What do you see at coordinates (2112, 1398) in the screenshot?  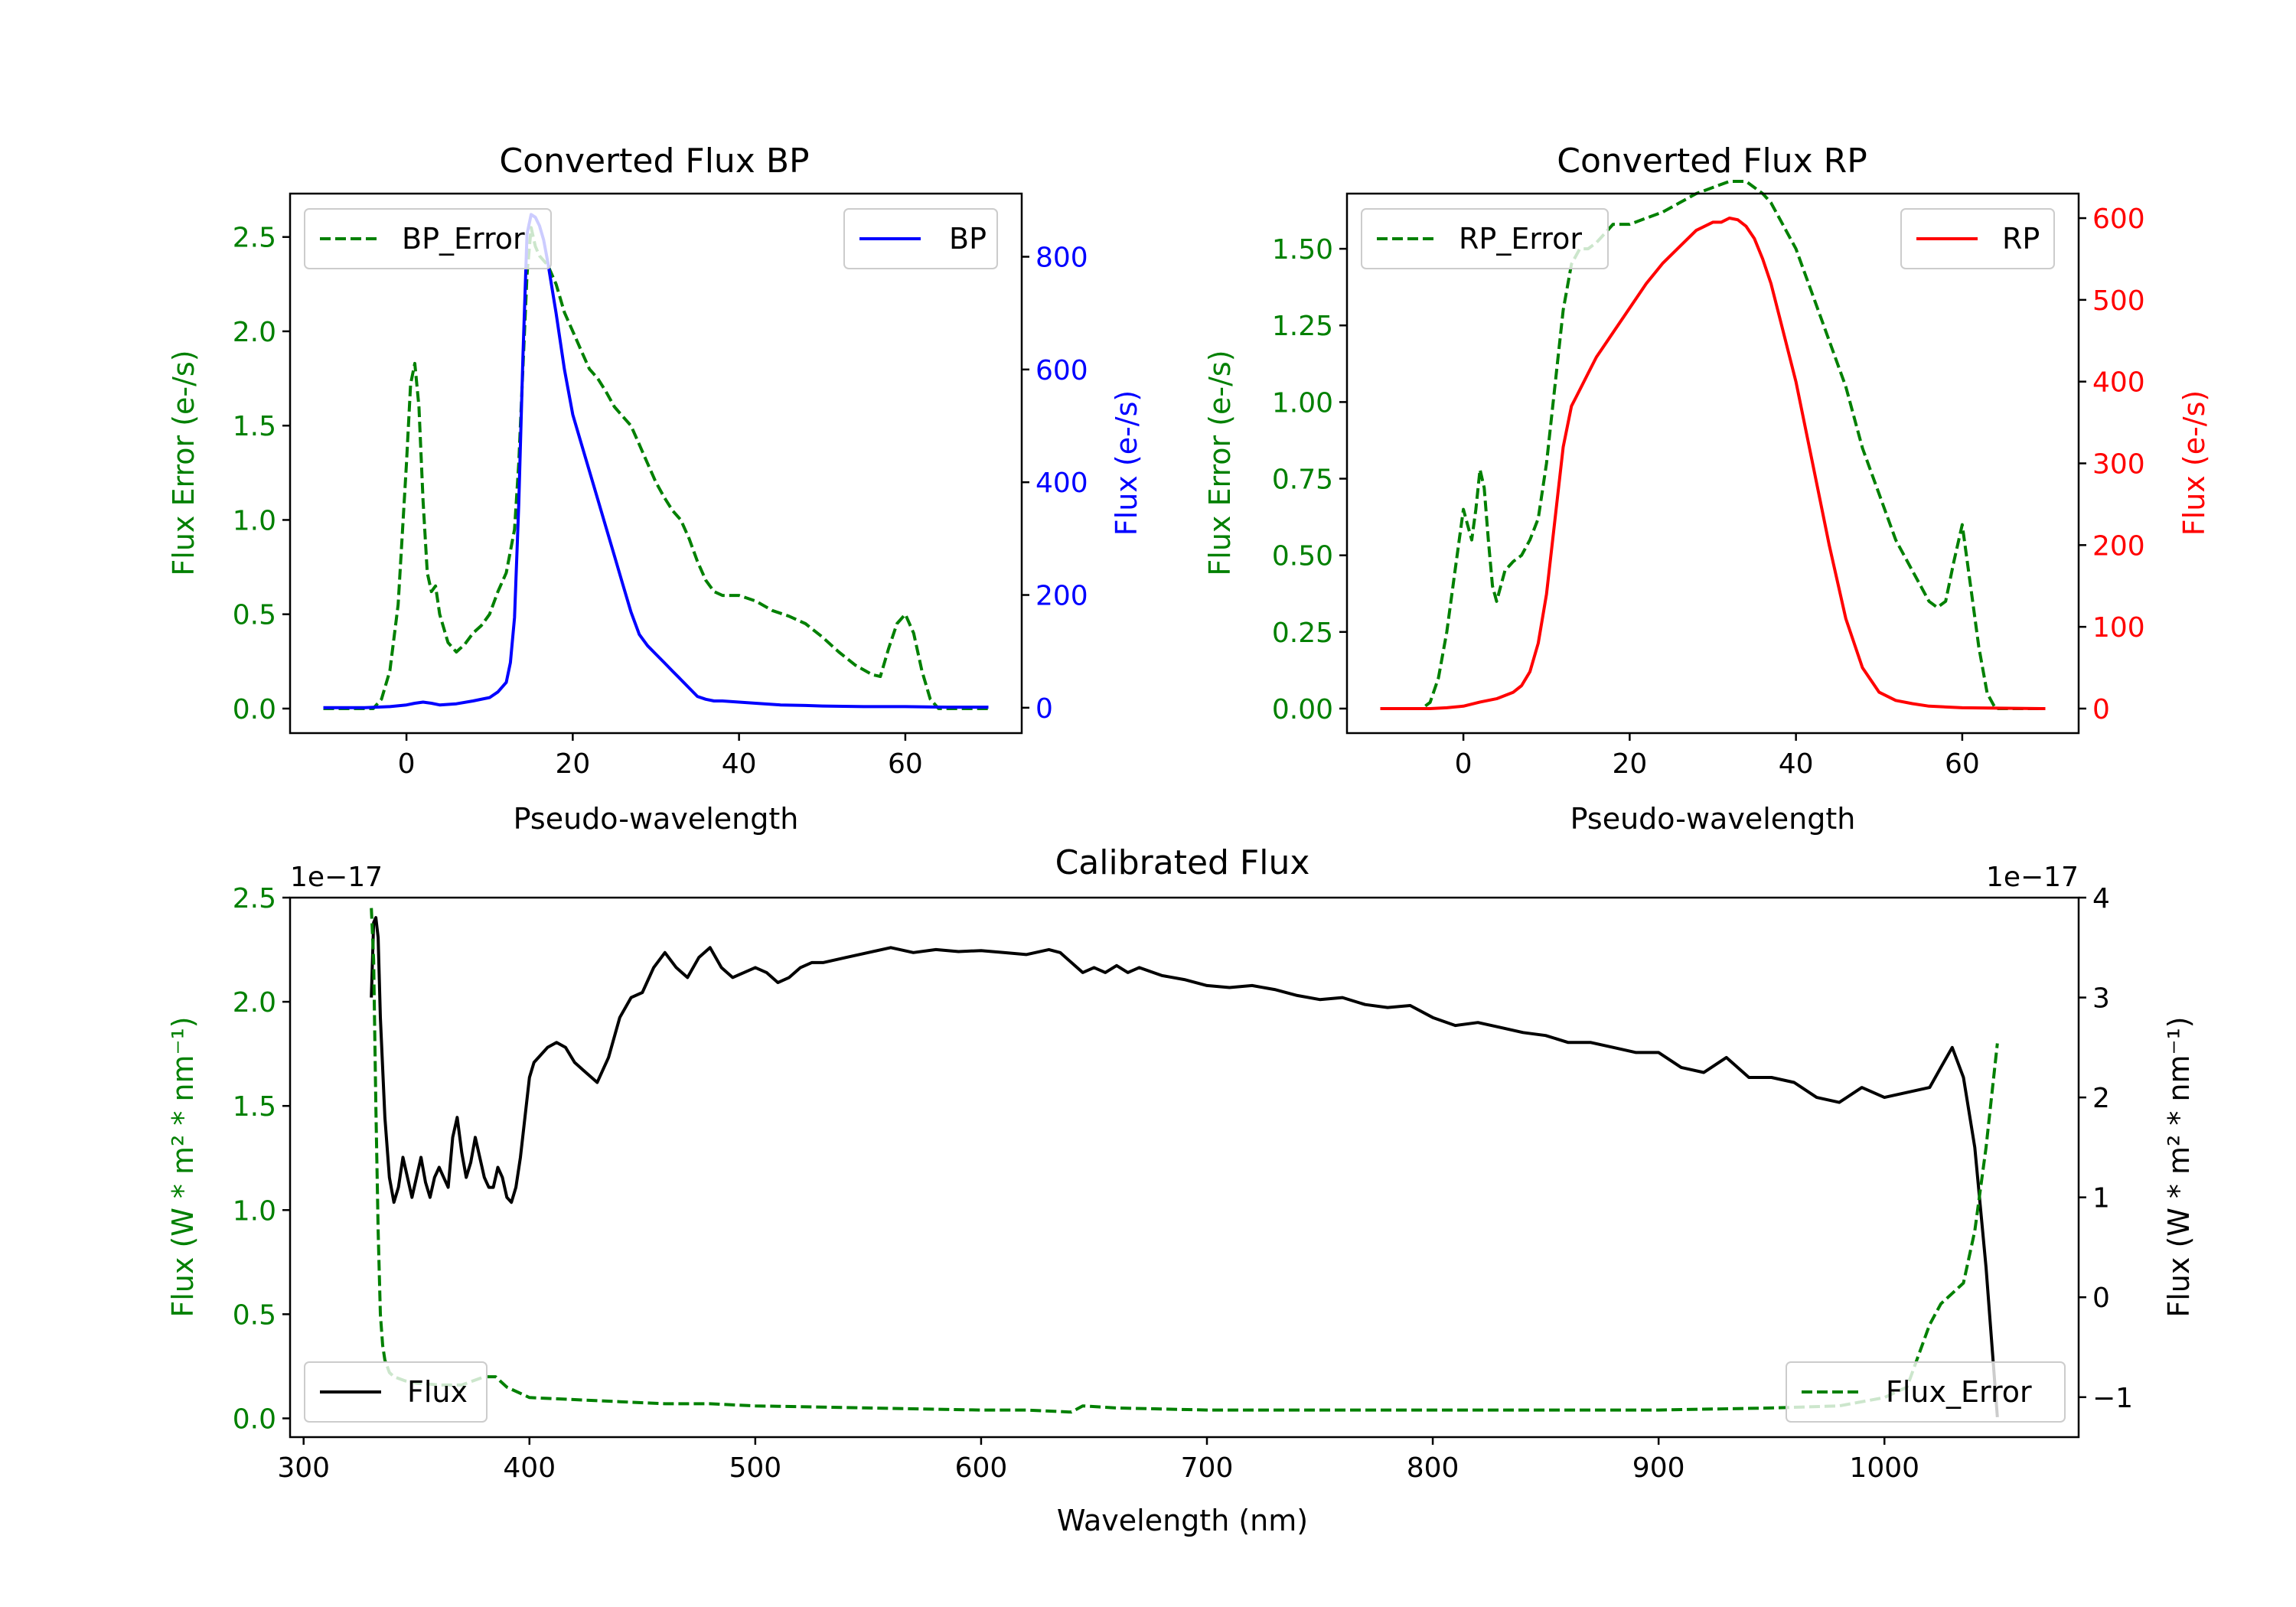 I see `calibrated-right-tick-label: −1` at bounding box center [2112, 1398].